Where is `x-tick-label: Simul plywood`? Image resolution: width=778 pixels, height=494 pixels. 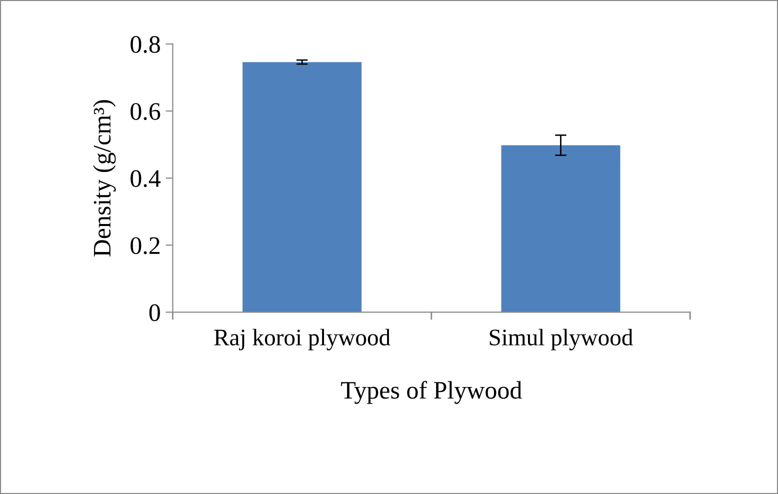
x-tick-label: Simul plywood is located at coordinates (561, 339).